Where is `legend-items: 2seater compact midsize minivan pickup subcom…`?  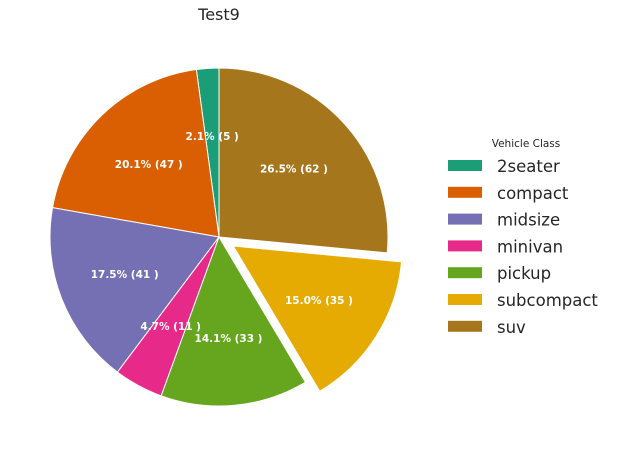 legend-items: 2seater compact midsize minivan pickup subcom… is located at coordinates (523, 247).